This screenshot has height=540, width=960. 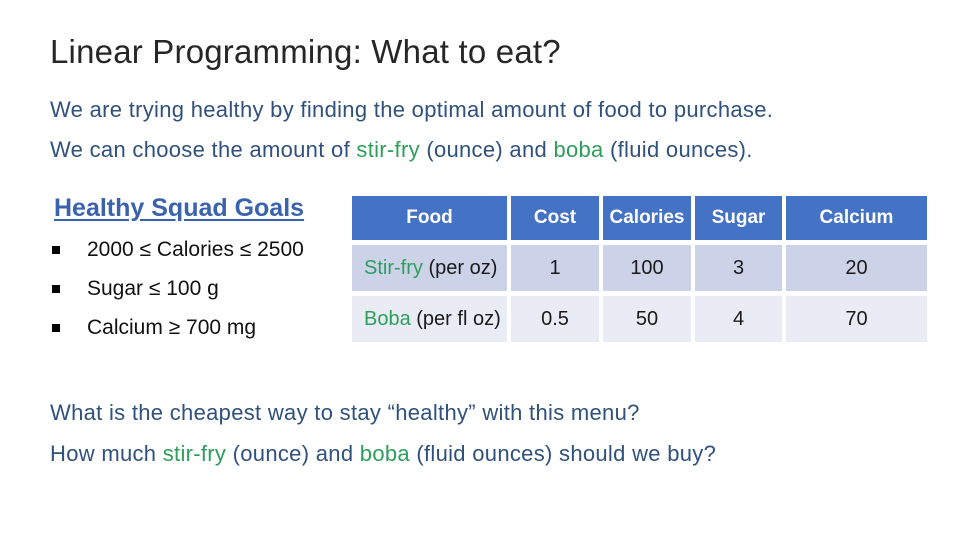 I want to click on table-header-food: Food, so click(x=429, y=218).